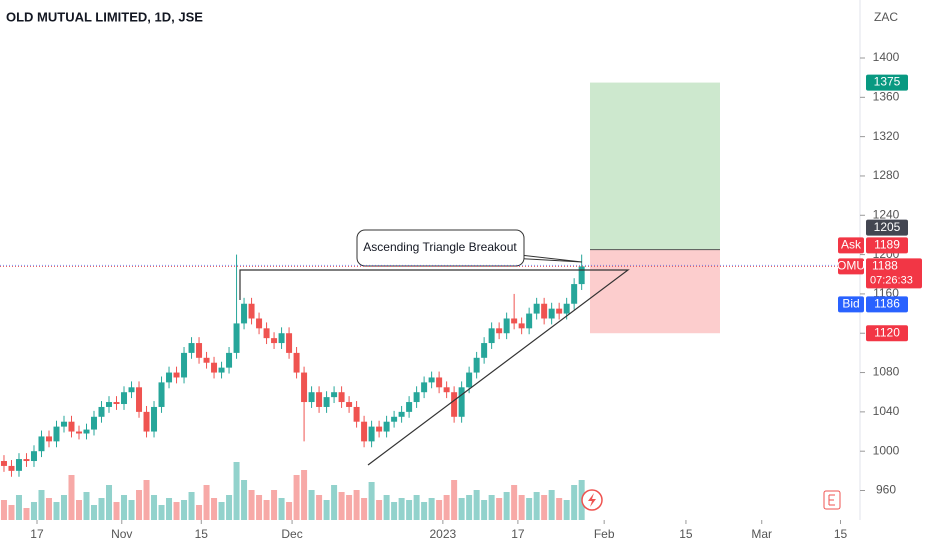 The width and height of the screenshot is (932, 550). What do you see at coordinates (886, 136) in the screenshot?
I see `y-tick-label: 1320` at bounding box center [886, 136].